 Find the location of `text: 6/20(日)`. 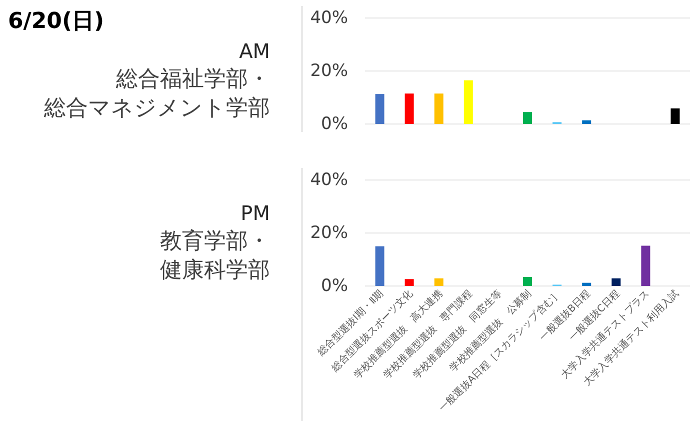

text: 6/20(日) is located at coordinates (56, 21).